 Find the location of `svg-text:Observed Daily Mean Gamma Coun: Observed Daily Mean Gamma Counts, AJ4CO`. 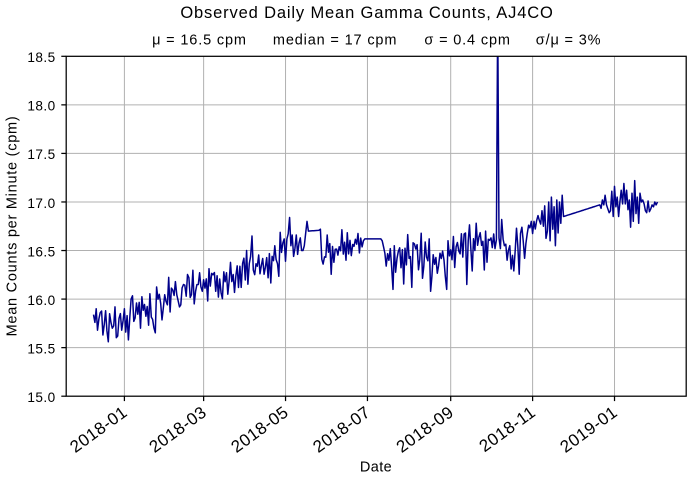

svg-text:Observed Daily Mean Gamma Coun: Observed Daily Mean Gamma Counts, AJ4CO is located at coordinates (366, 13).